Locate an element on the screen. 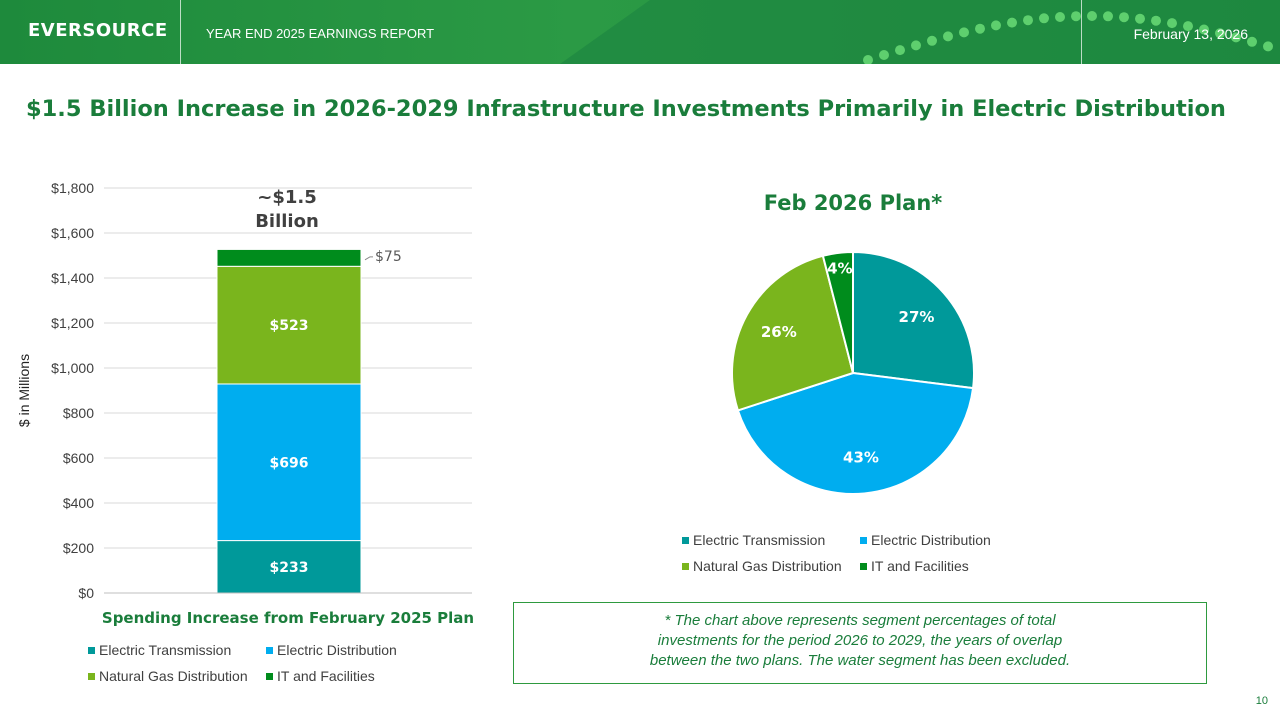  bar-data-label: $696 is located at coordinates (289, 463).